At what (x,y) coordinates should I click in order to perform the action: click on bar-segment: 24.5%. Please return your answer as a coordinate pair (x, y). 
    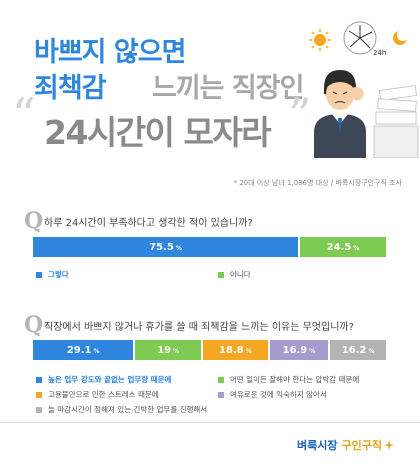
    Looking at the image, I should click on (343, 247).